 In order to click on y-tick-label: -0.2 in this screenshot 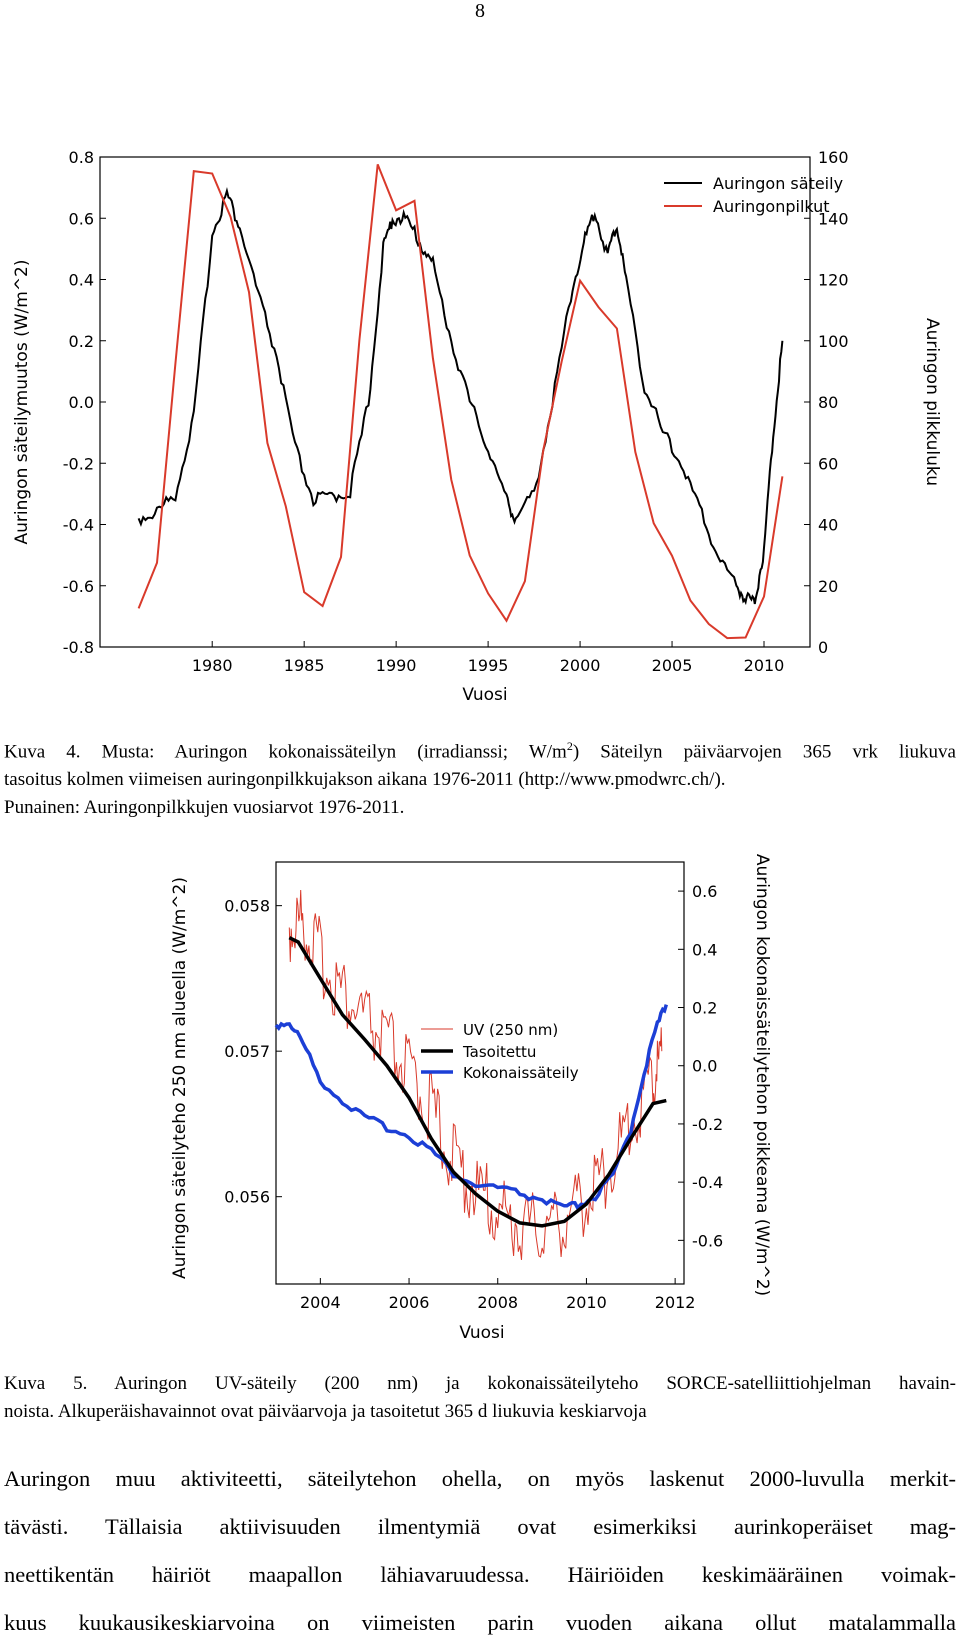, I will do `click(78, 463)`.